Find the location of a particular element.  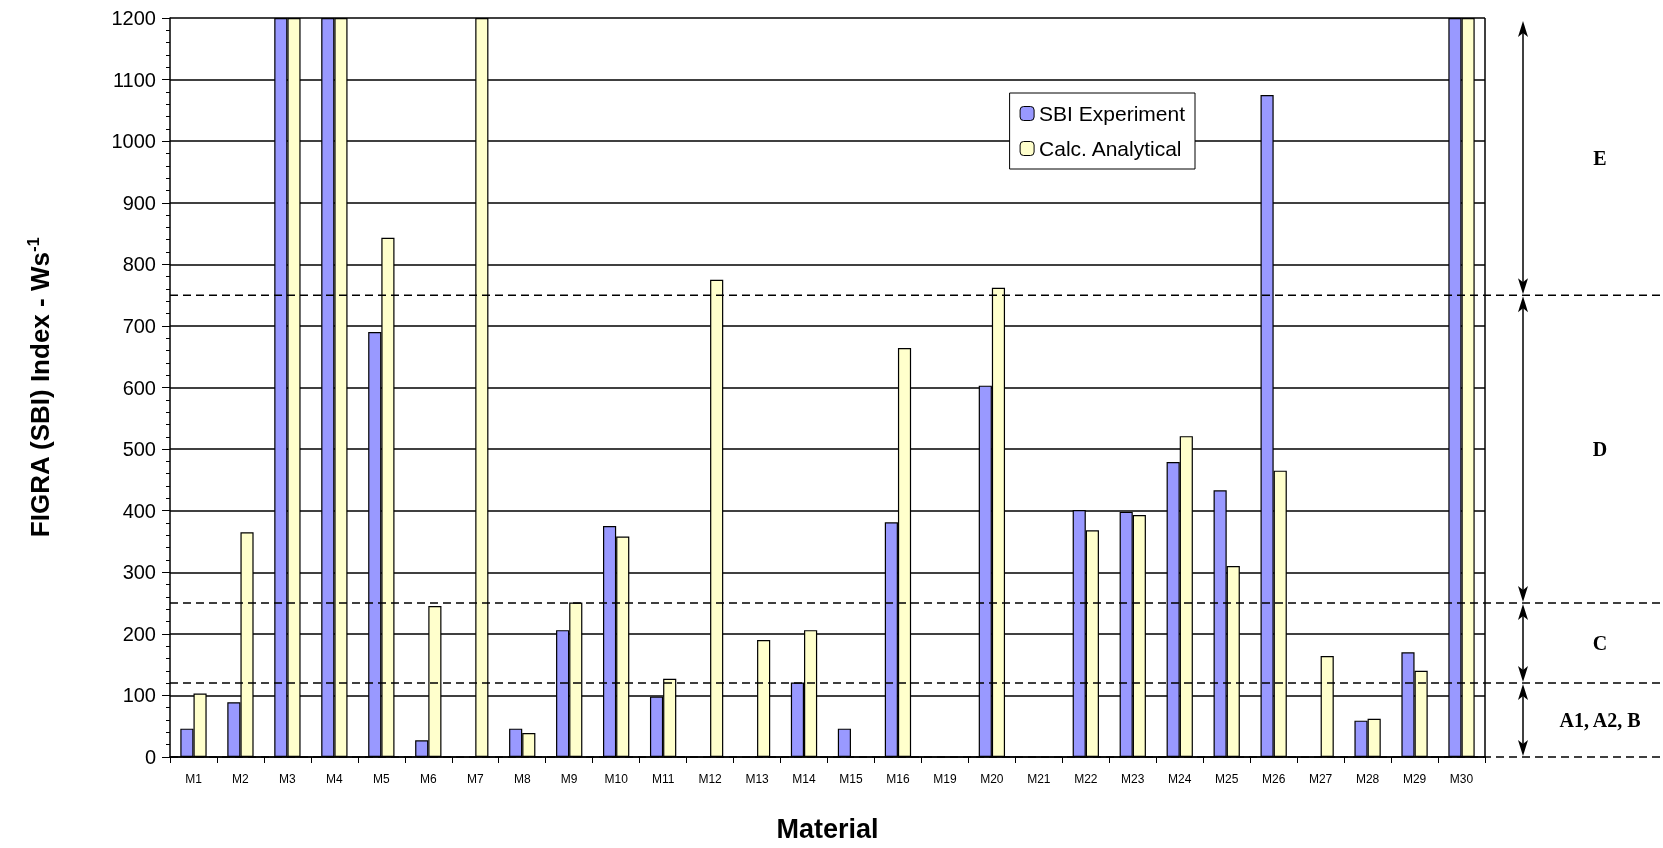

x-tick-label: M27 is located at coordinates (1320, 779).